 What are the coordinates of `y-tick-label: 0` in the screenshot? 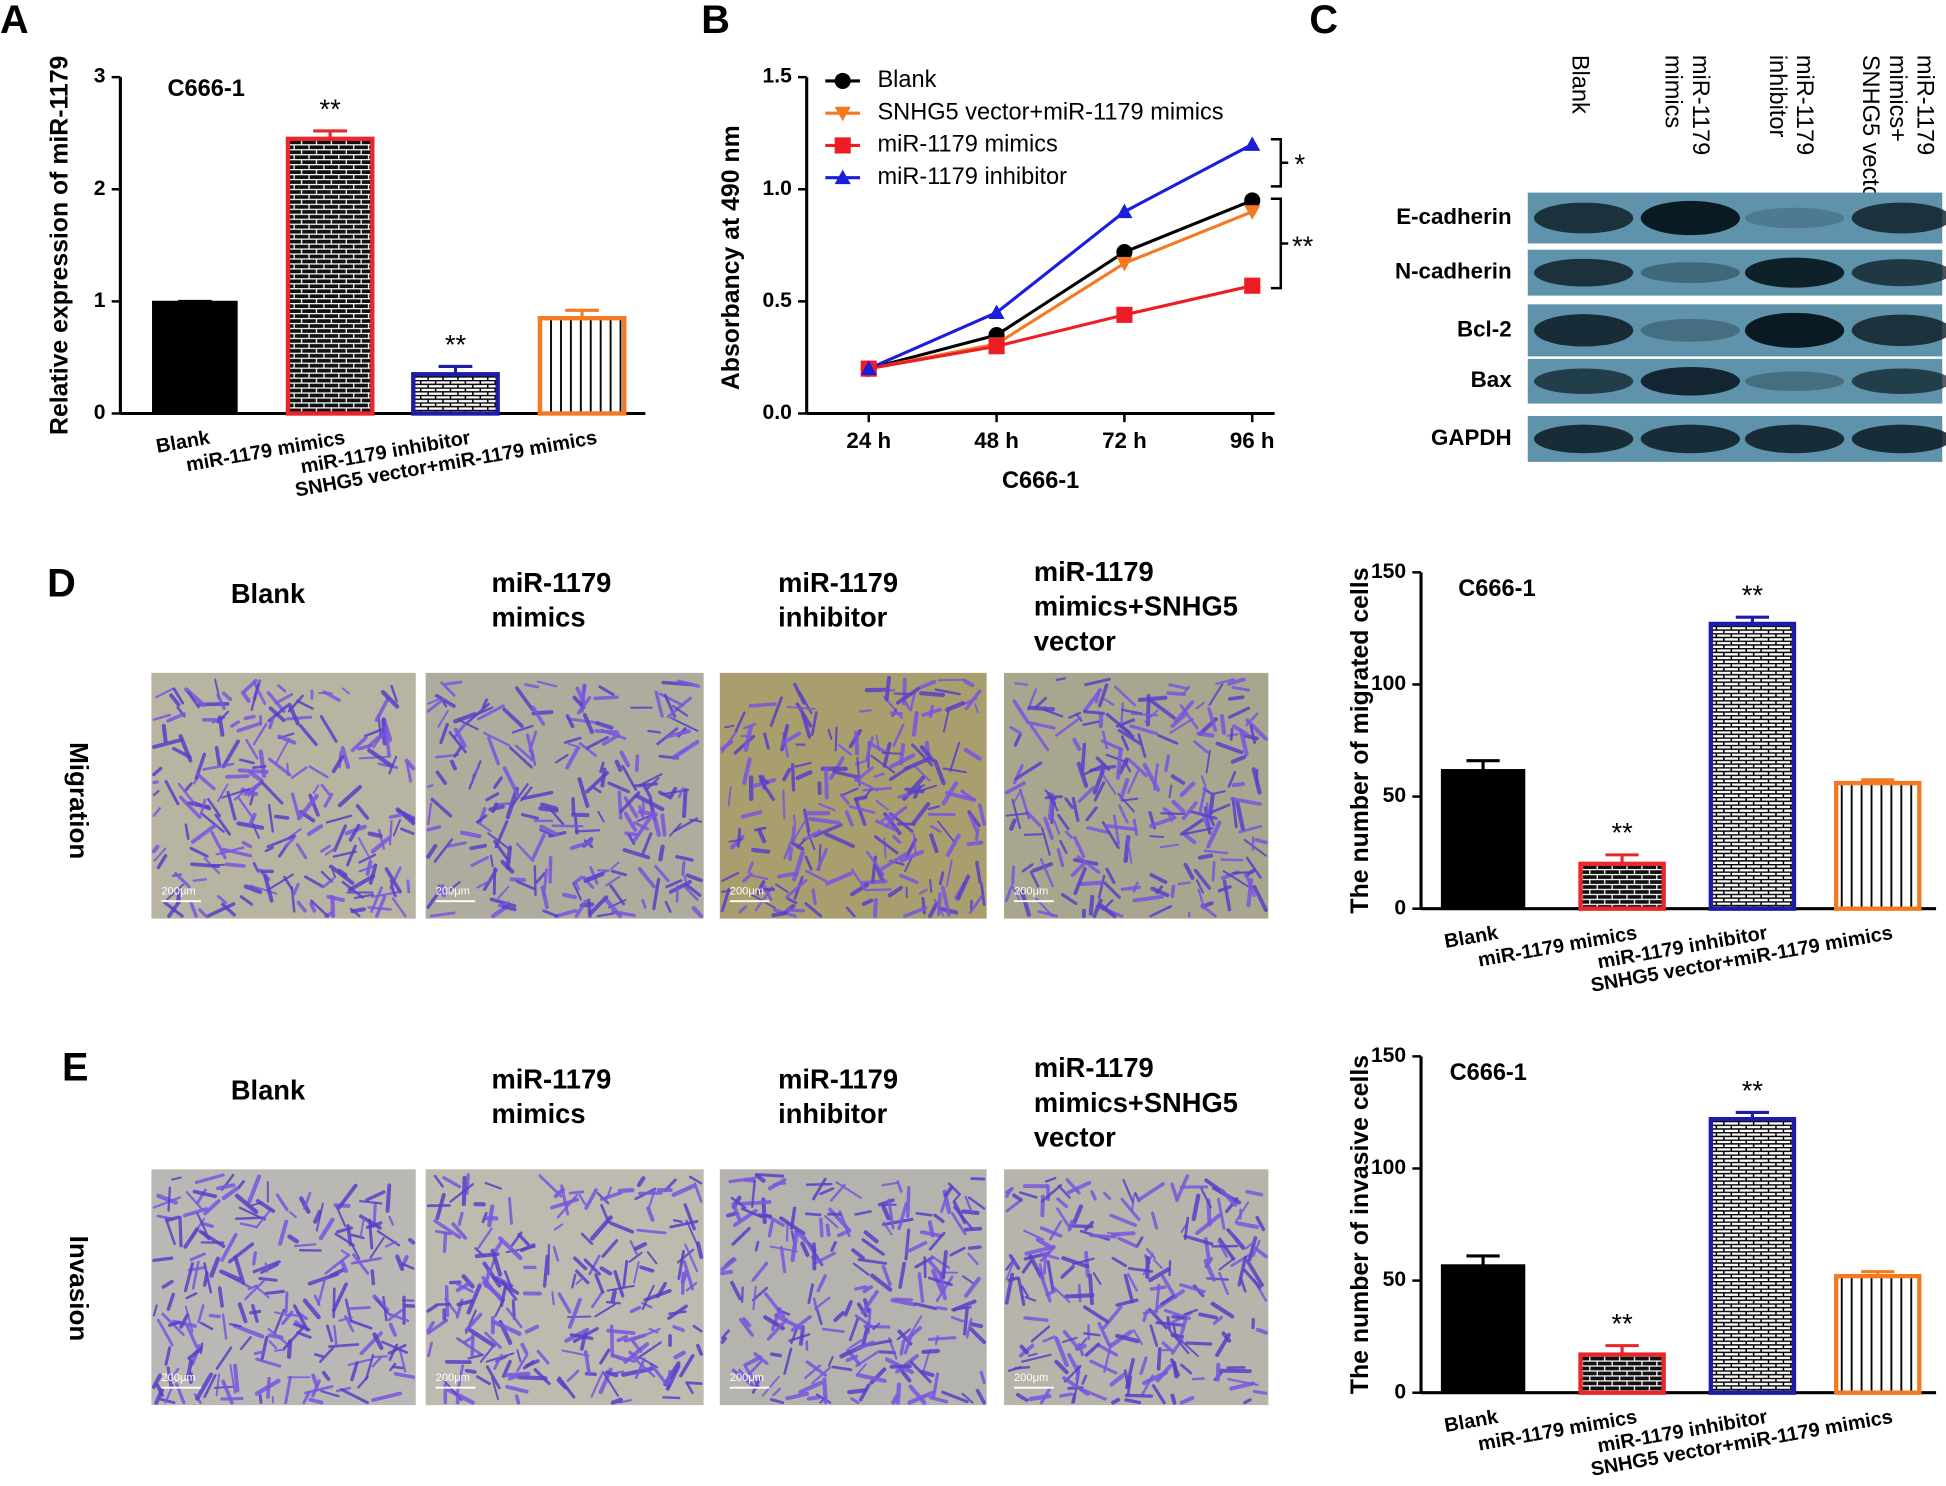 It's located at (100, 412).